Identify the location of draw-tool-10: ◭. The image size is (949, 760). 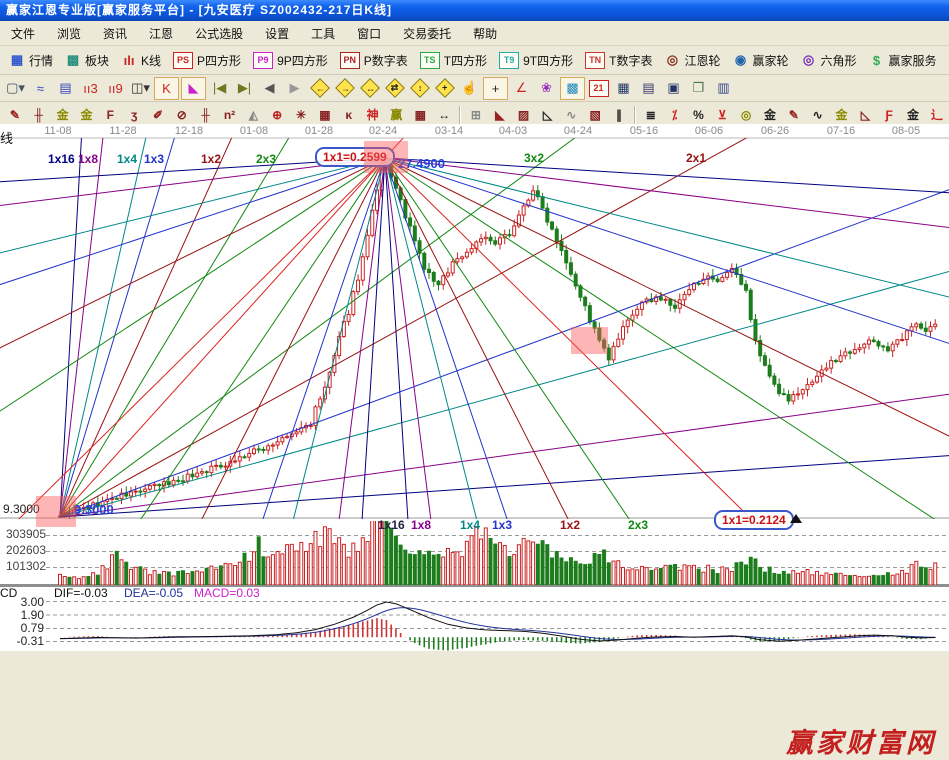
(253, 114).